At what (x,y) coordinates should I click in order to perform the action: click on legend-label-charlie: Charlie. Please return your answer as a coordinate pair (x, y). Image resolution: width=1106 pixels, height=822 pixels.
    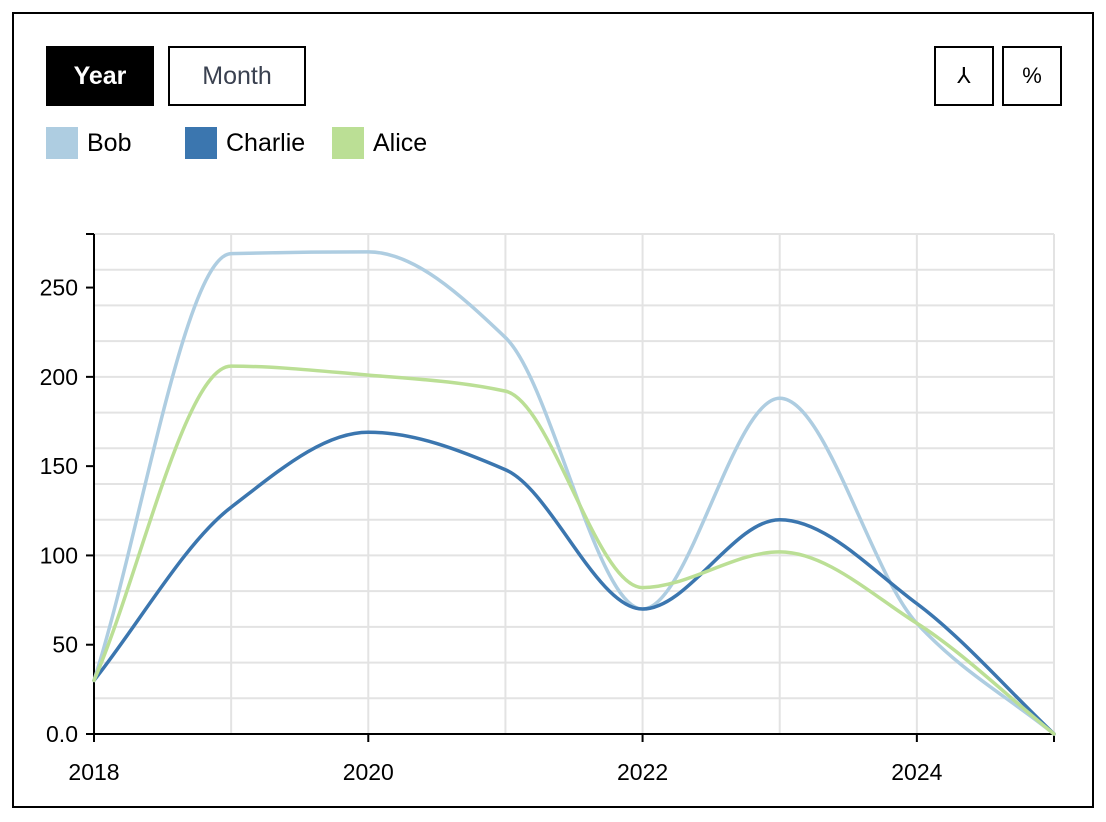
    Looking at the image, I should click on (266, 142).